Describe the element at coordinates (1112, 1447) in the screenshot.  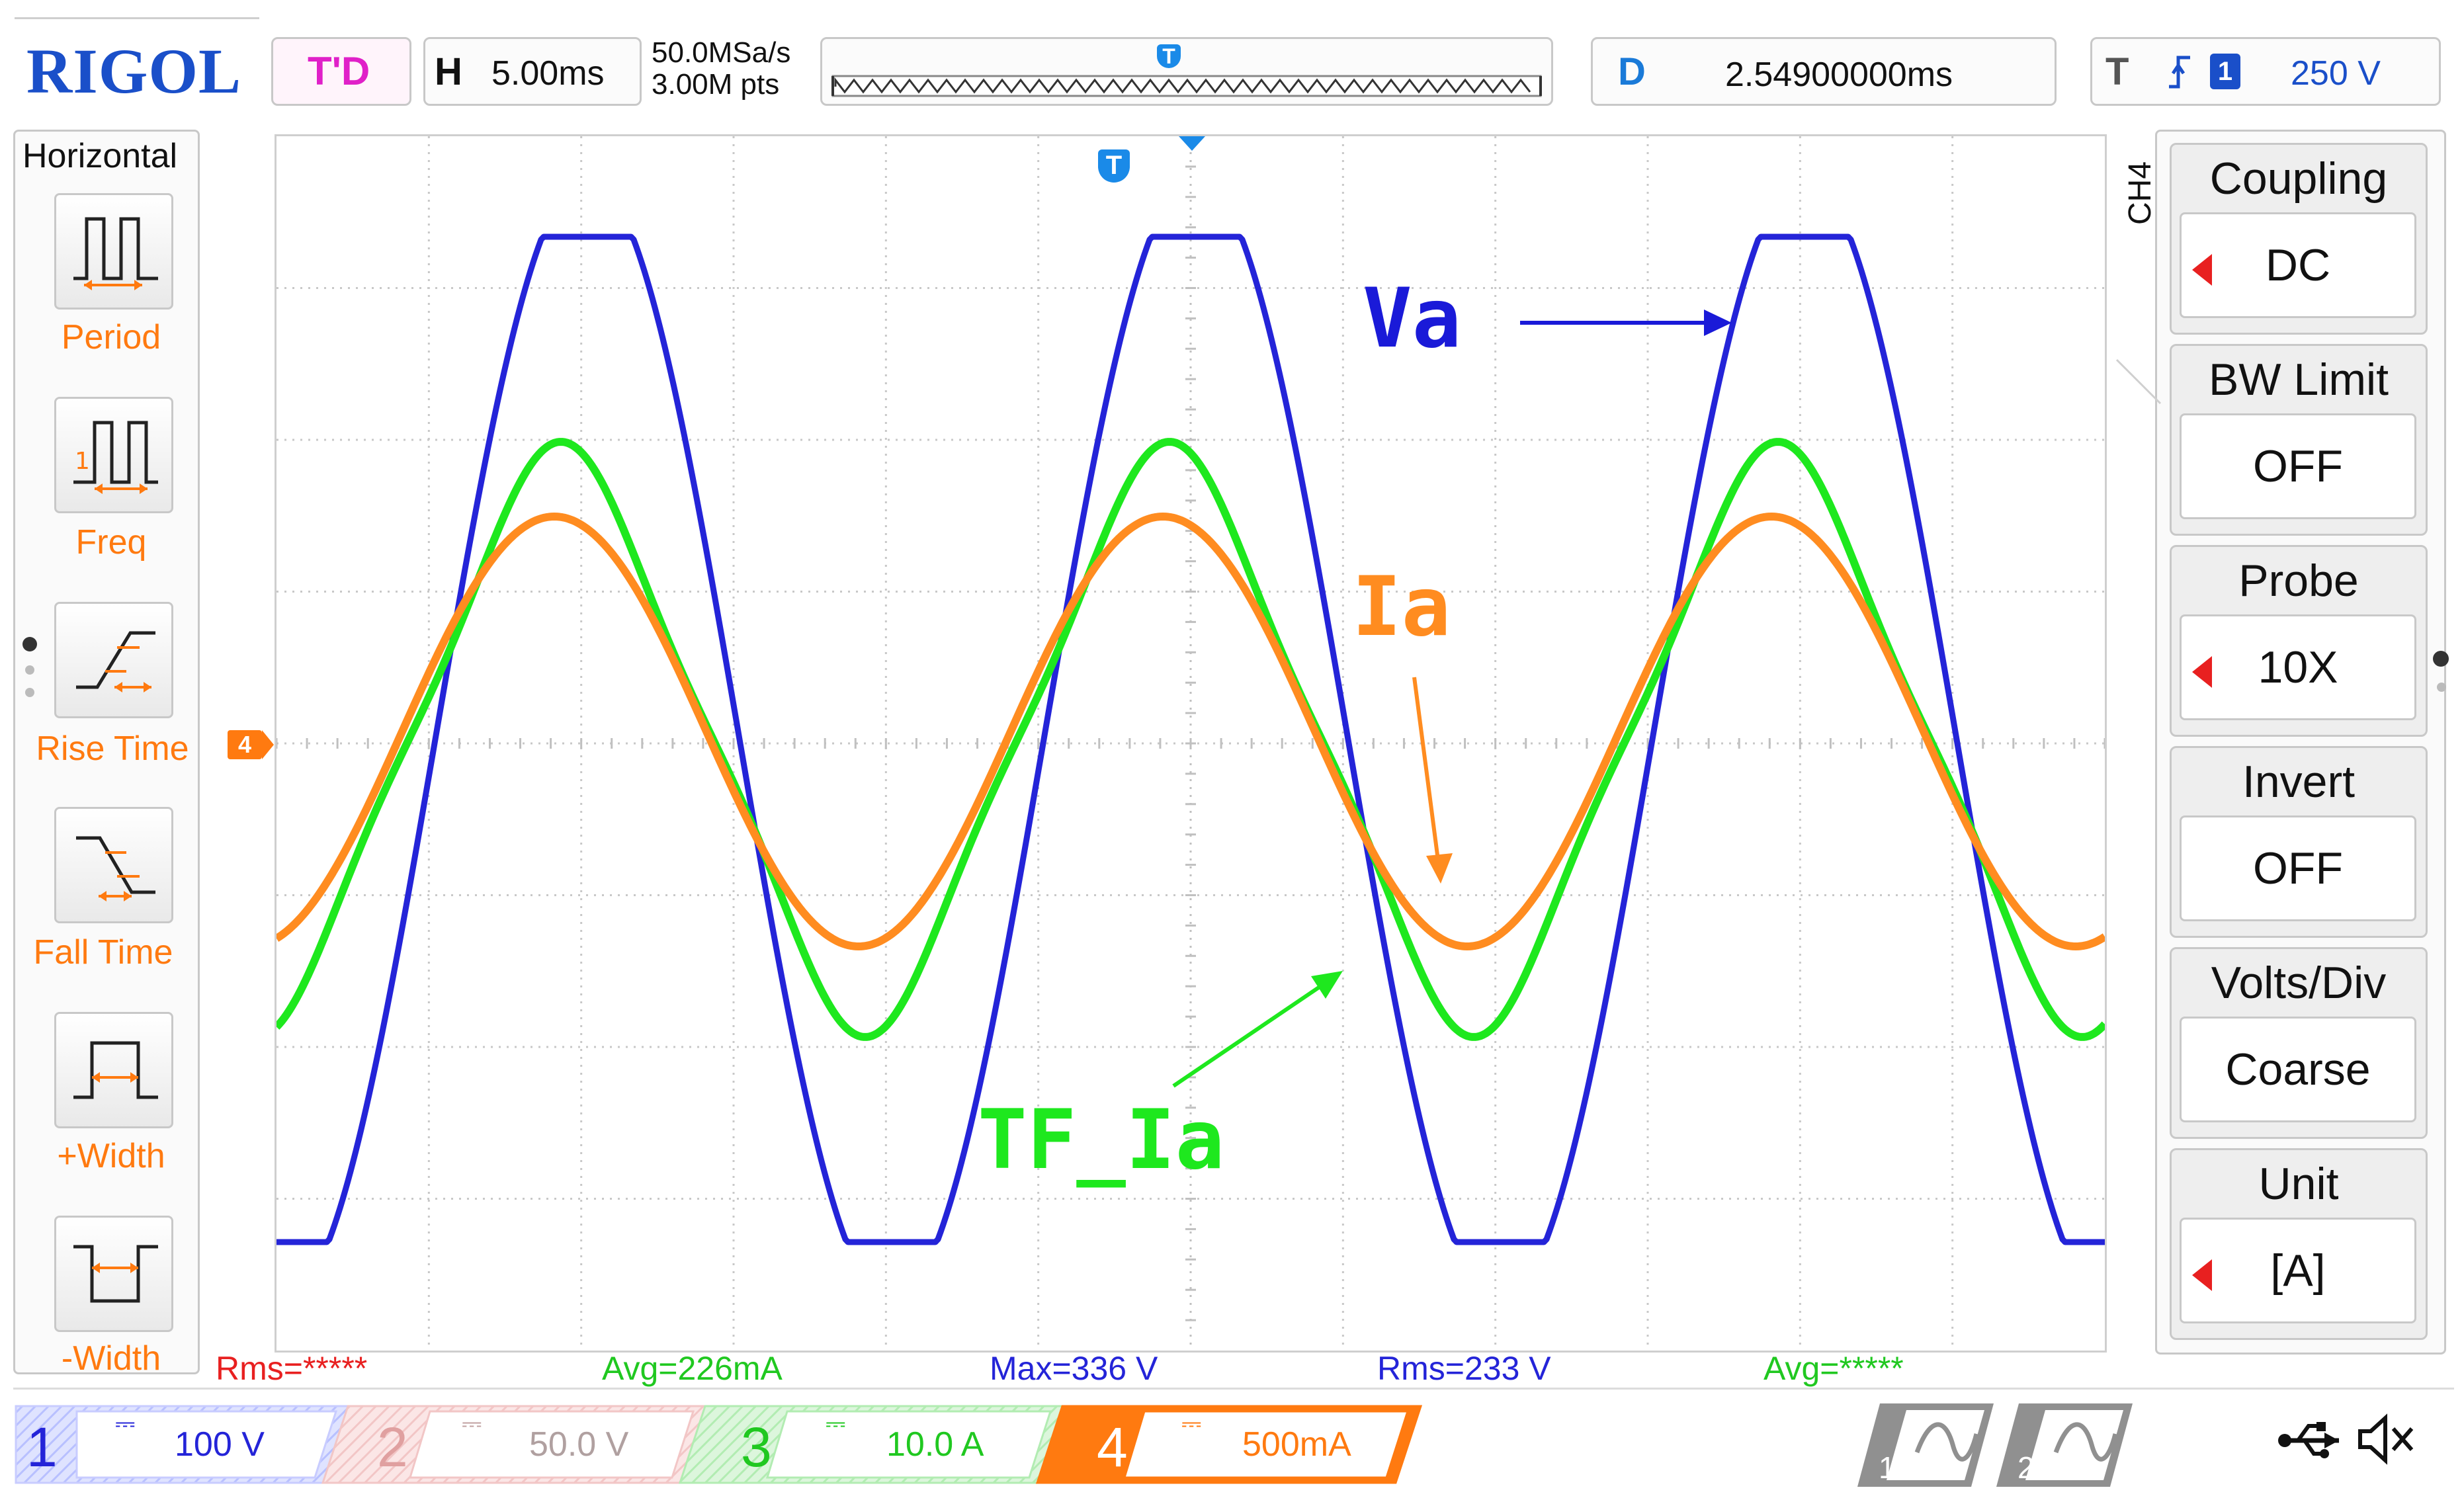
I see `channel-4-number: 4` at that location.